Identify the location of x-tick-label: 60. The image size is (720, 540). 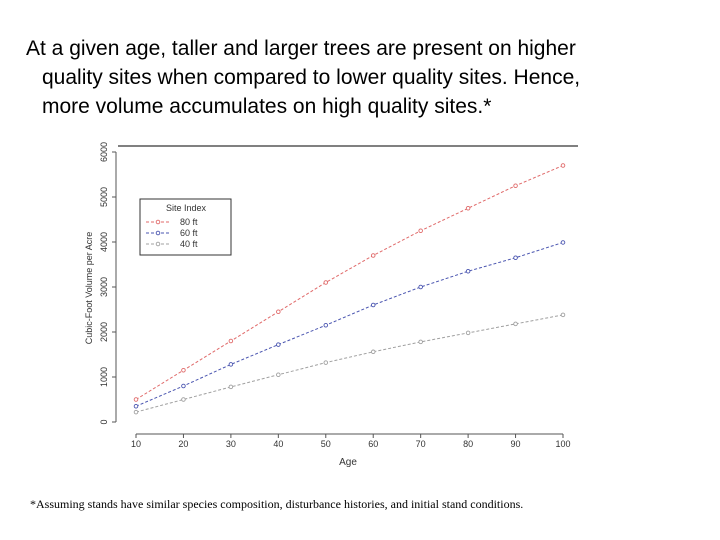
(373, 444).